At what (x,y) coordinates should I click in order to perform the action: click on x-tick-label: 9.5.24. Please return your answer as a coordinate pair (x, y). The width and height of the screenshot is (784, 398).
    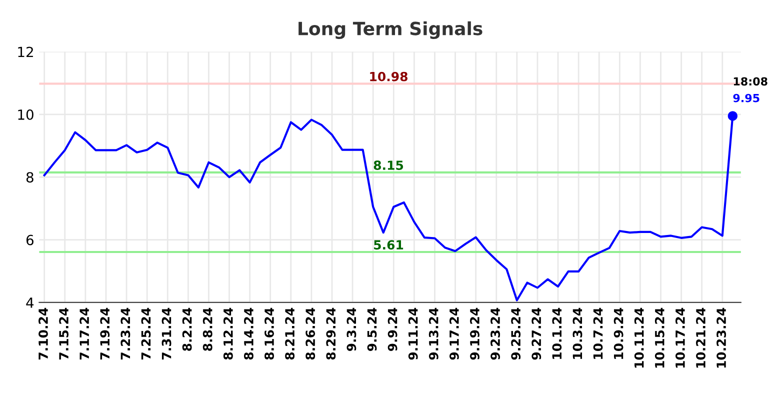
    Looking at the image, I should click on (372, 329).